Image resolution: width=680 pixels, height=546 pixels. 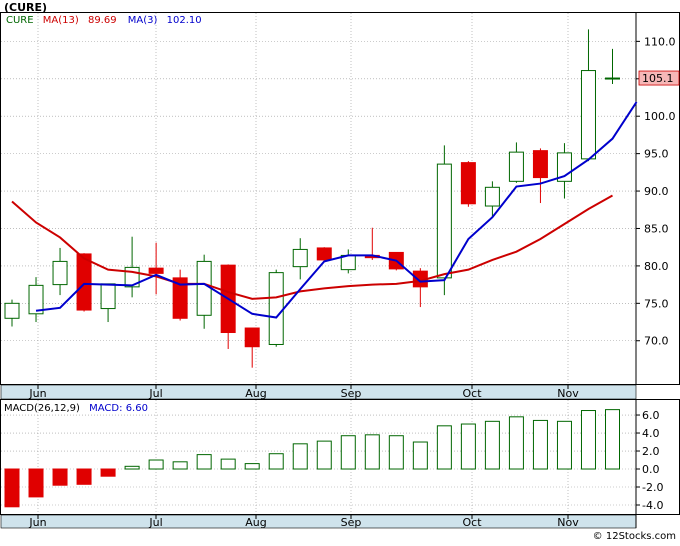 What do you see at coordinates (652, 505) in the screenshot?
I see `macd-y-tick-label: -4.0` at bounding box center [652, 505].